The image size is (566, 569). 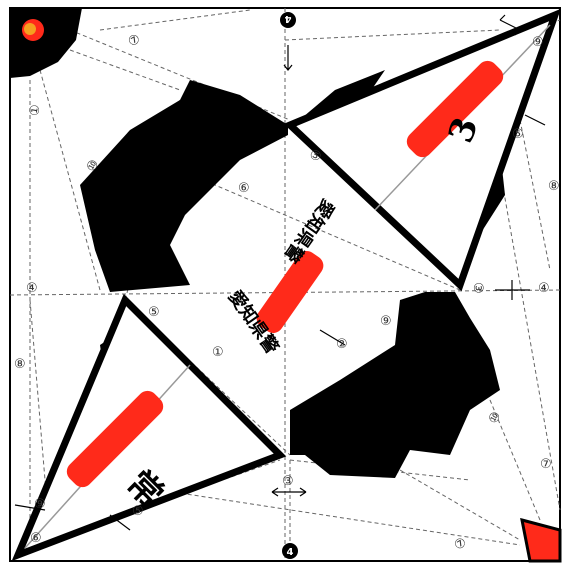 I want to click on center-red-capsule, so click(x=290, y=292).